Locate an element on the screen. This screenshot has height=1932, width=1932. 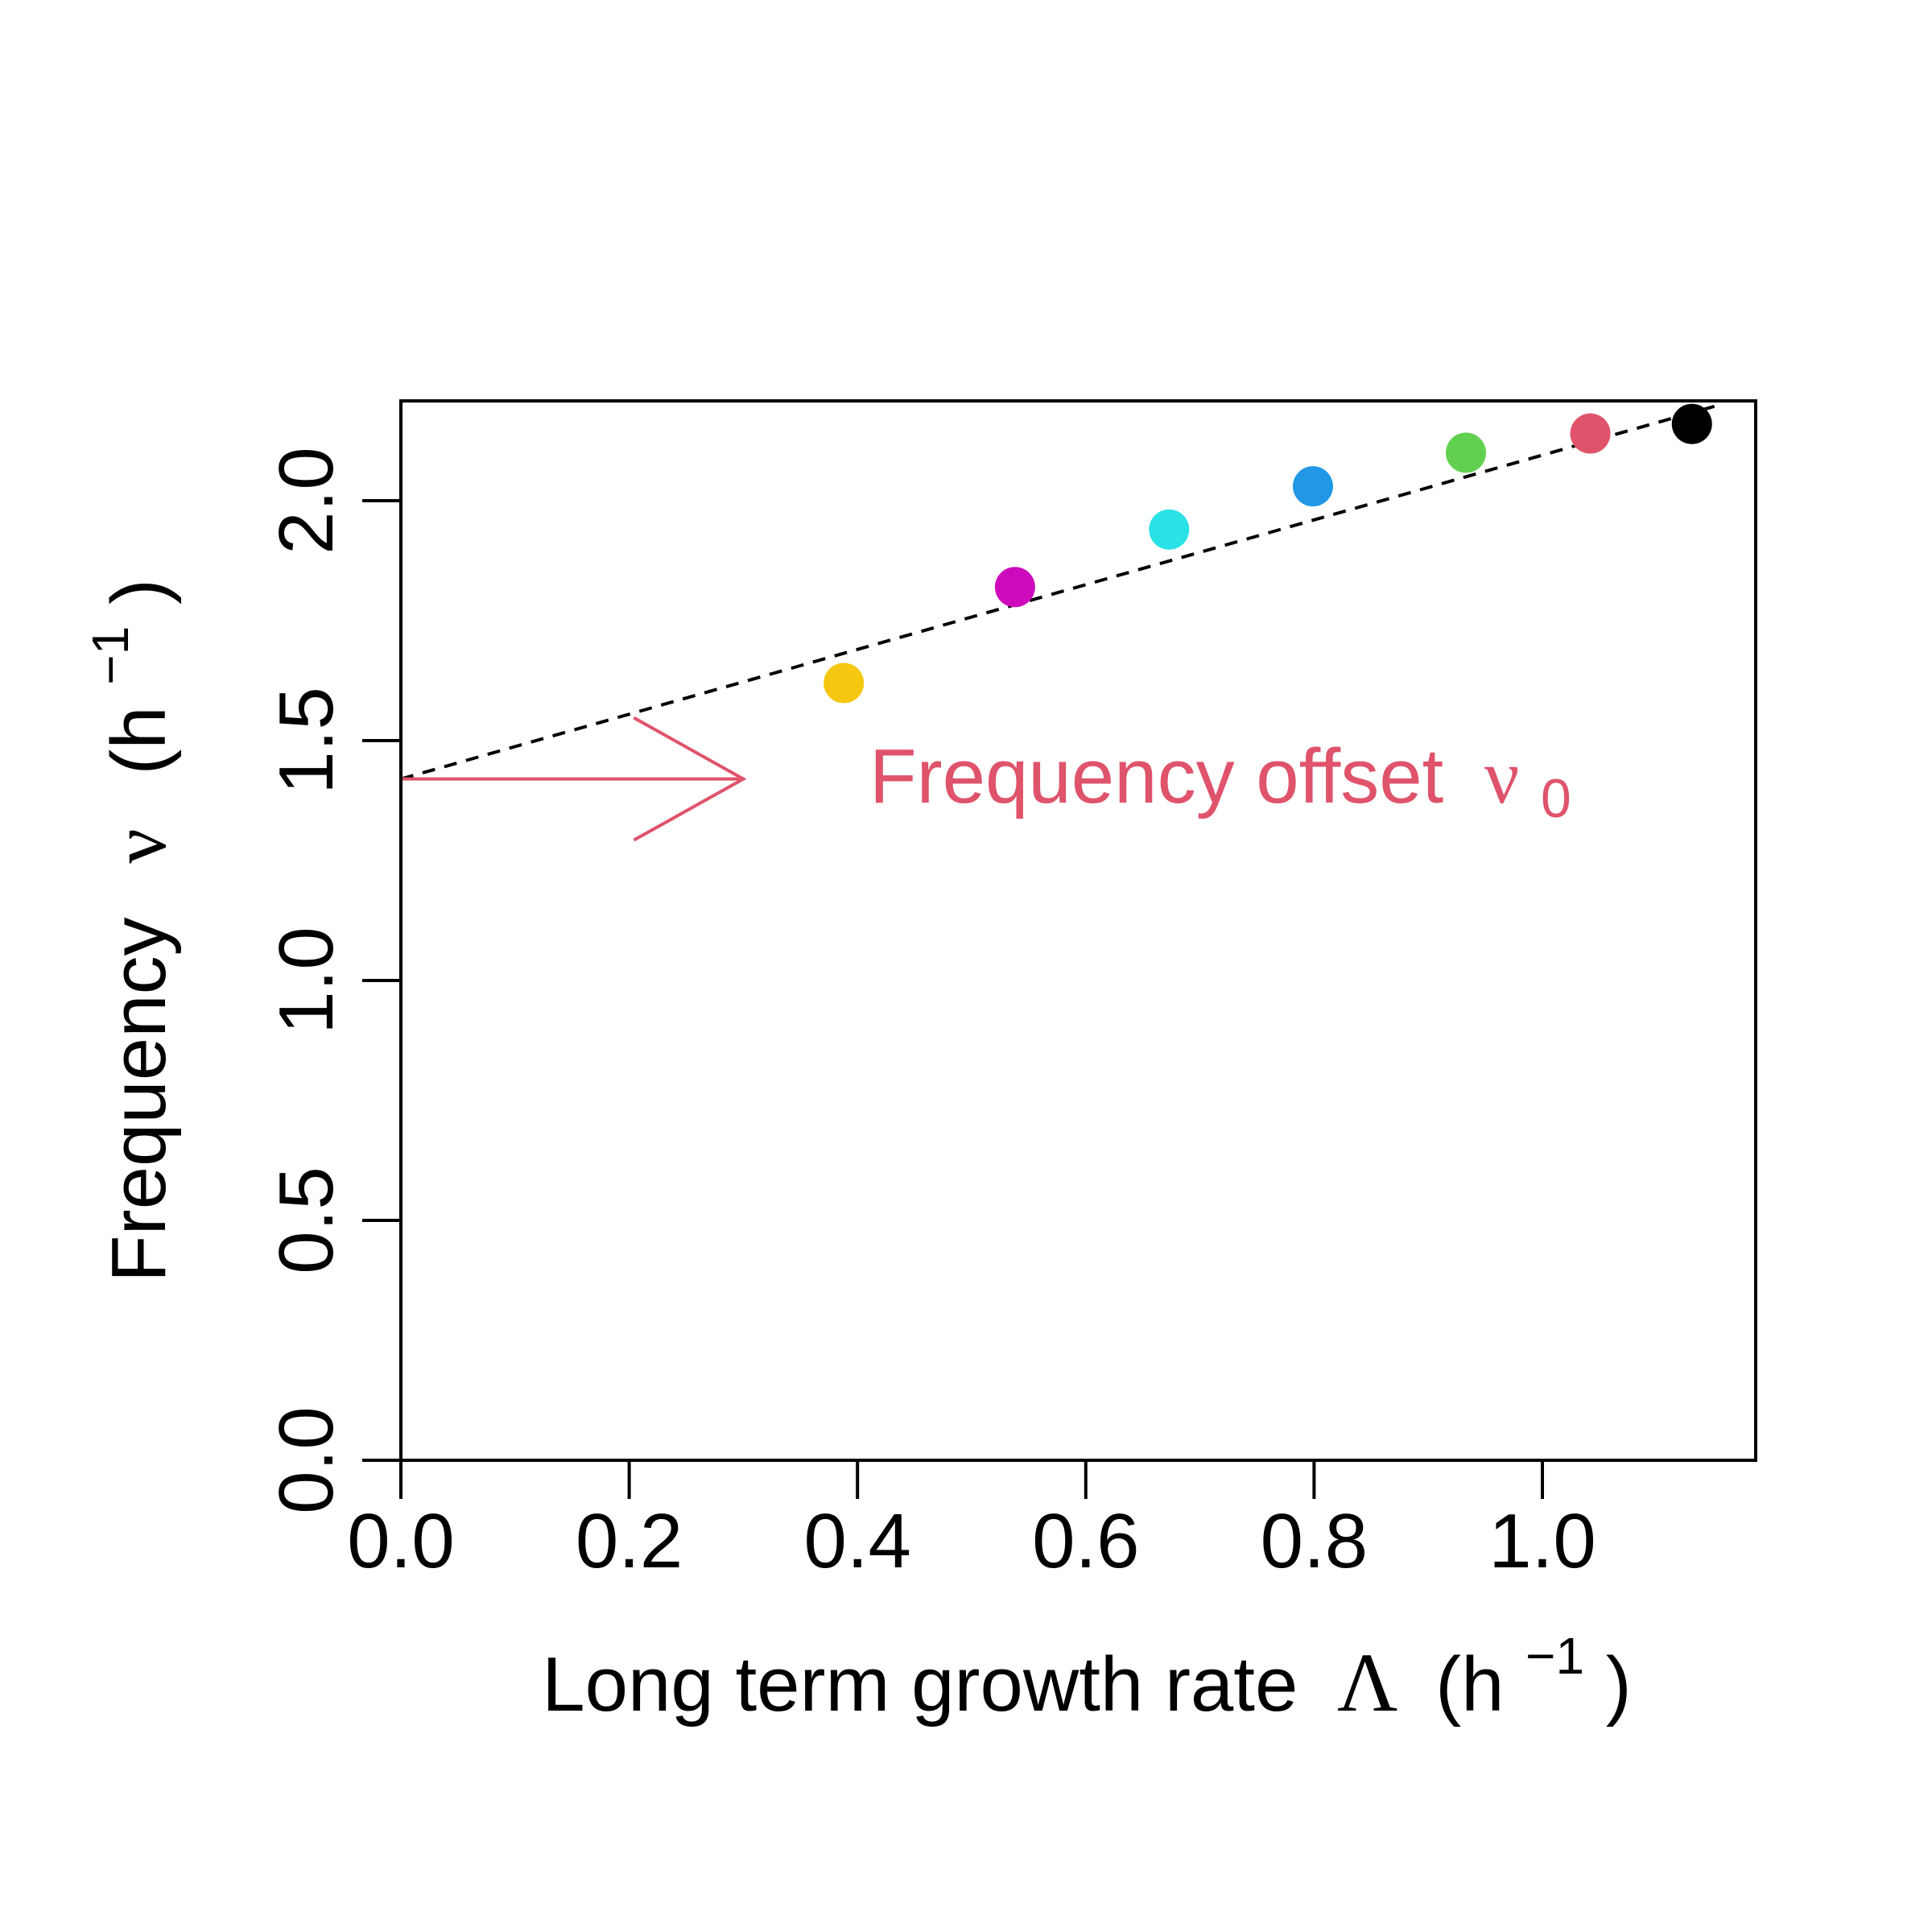
y-tick-label: 2.0 is located at coordinates (306, 500).